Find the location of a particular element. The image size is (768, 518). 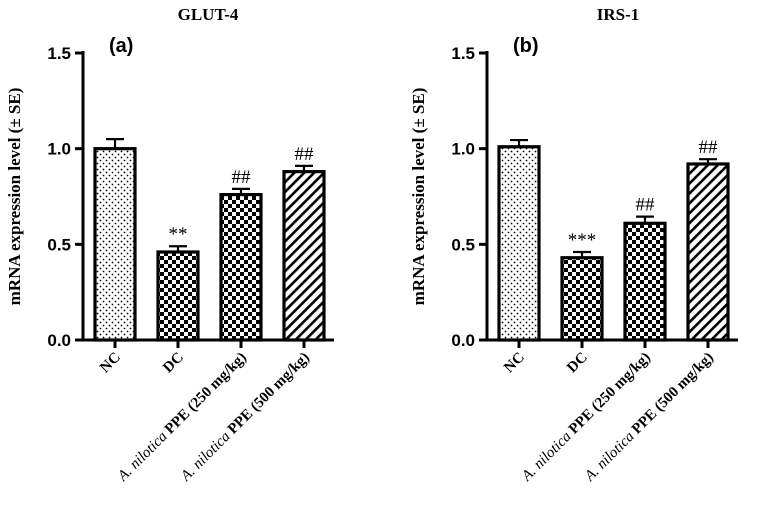

panel-label: (a) is located at coordinates (121, 46).